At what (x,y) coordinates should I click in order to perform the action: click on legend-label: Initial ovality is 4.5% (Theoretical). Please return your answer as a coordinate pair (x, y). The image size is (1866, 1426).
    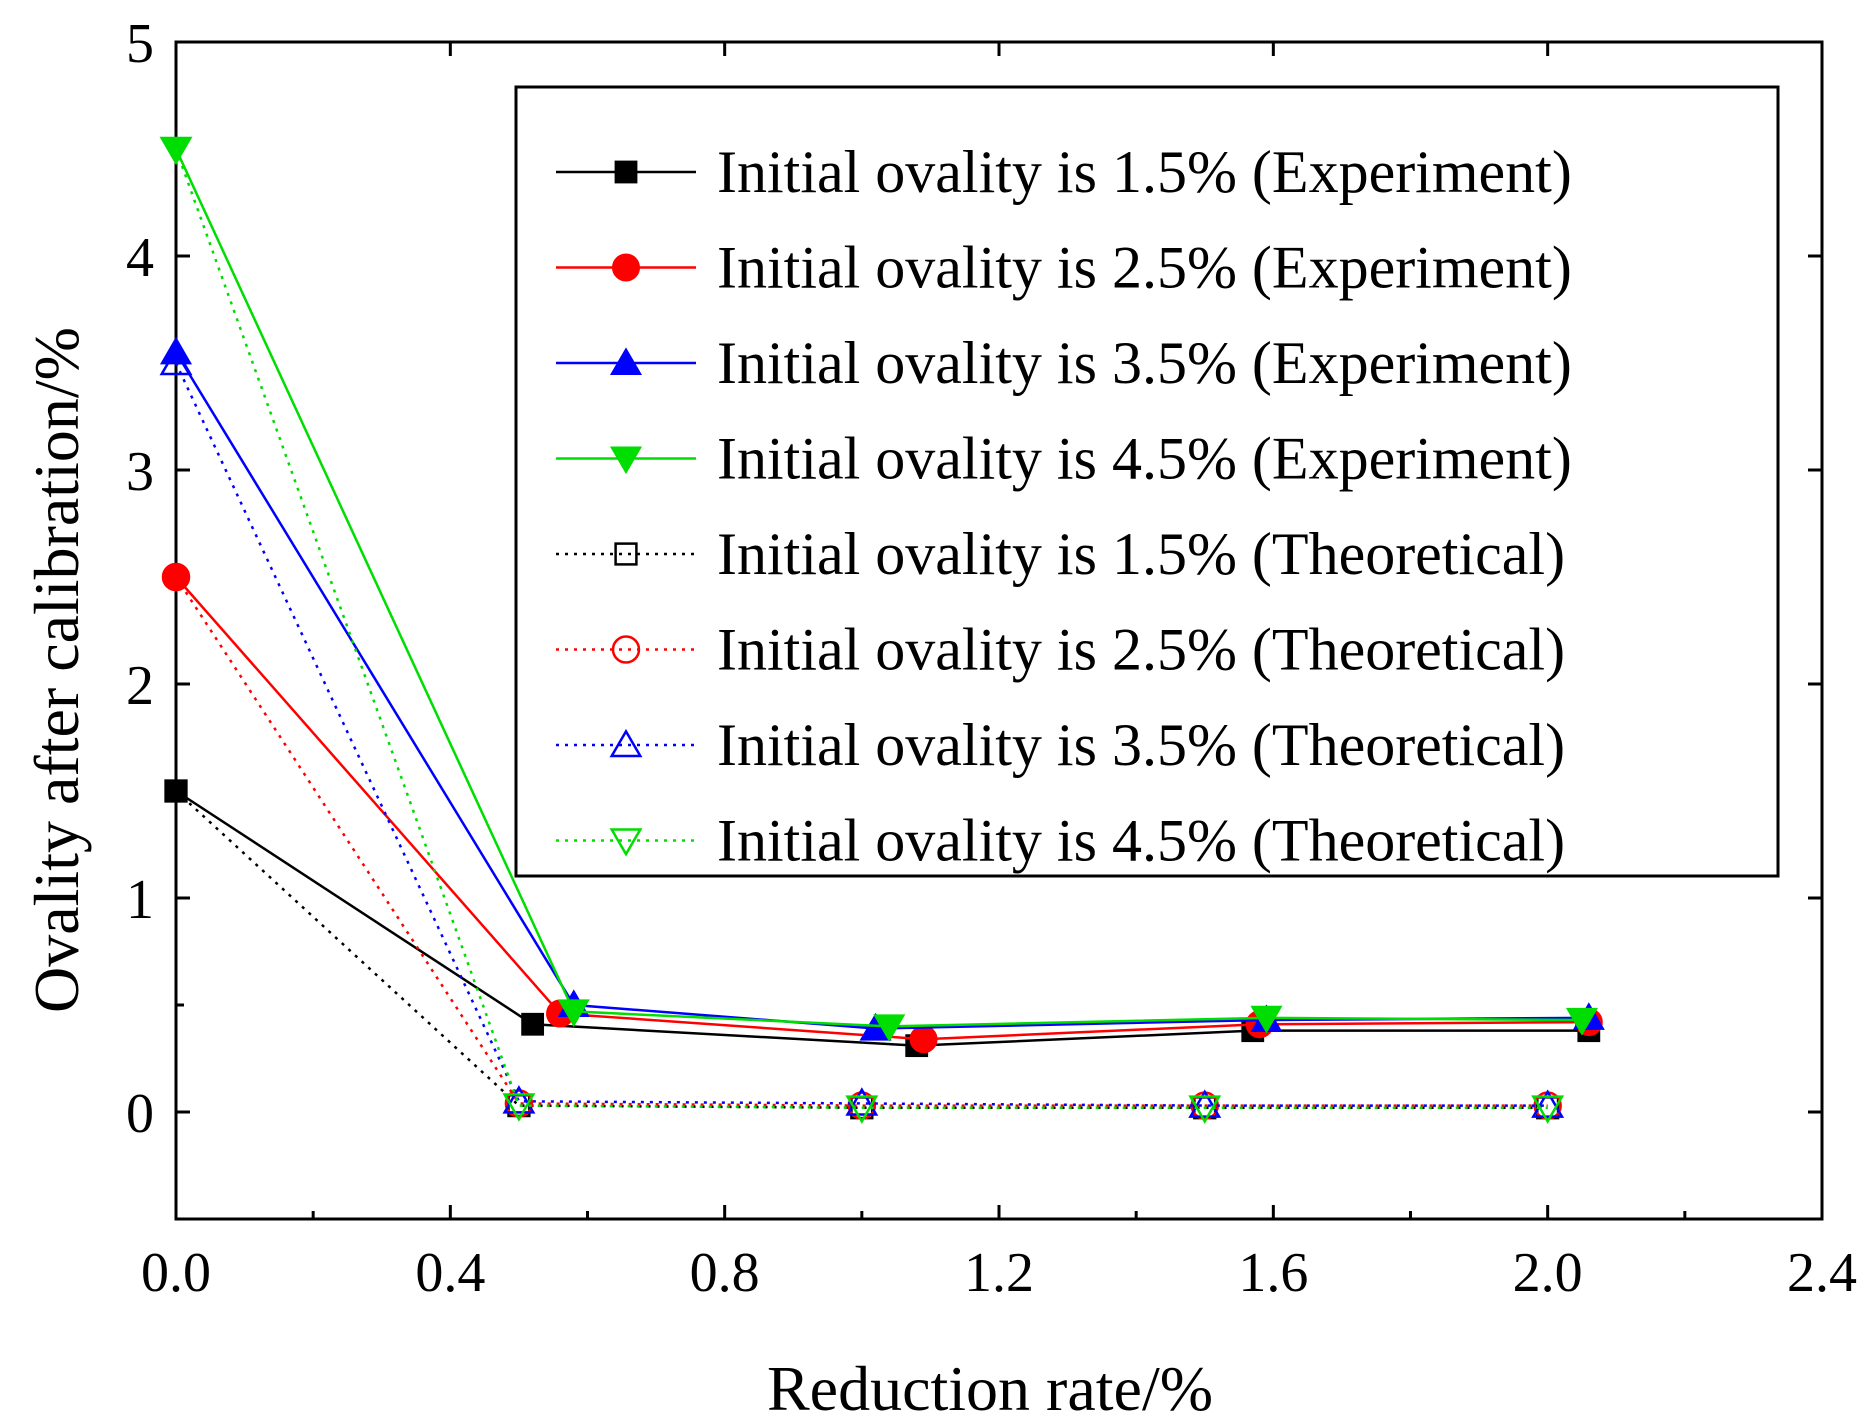
    Looking at the image, I should click on (1141, 841).